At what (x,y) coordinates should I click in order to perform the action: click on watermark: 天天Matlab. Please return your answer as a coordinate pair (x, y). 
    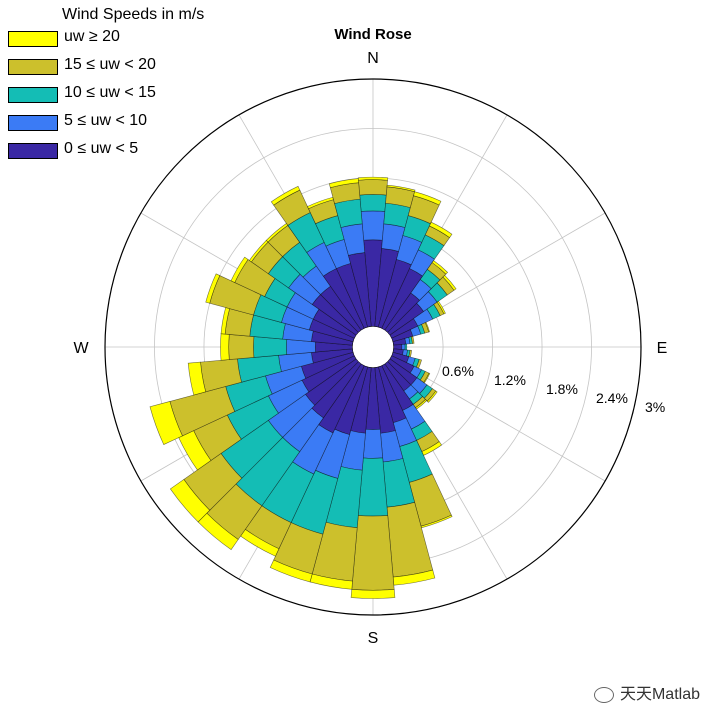
    Looking at the image, I should click on (646, 692).